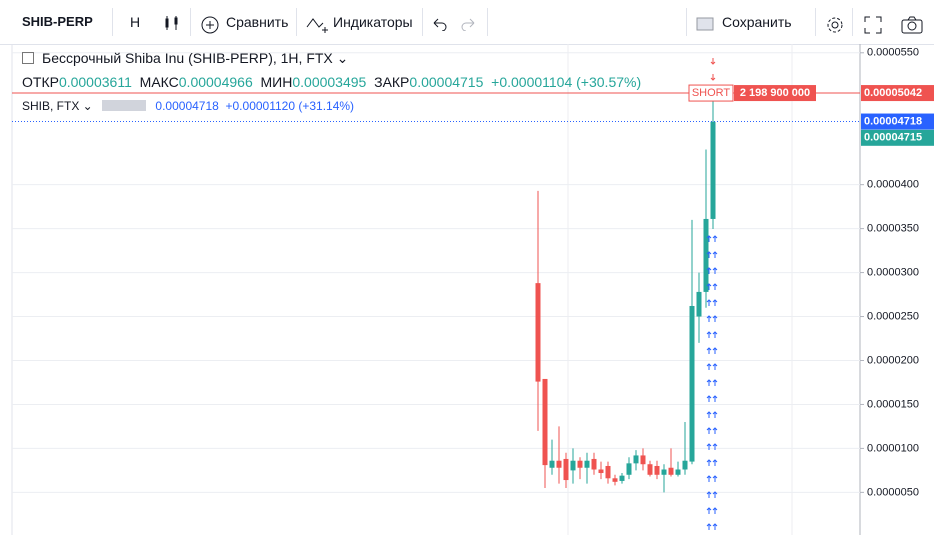 The width and height of the screenshot is (934, 539). I want to click on close-label: ЗАКР, so click(392, 82).